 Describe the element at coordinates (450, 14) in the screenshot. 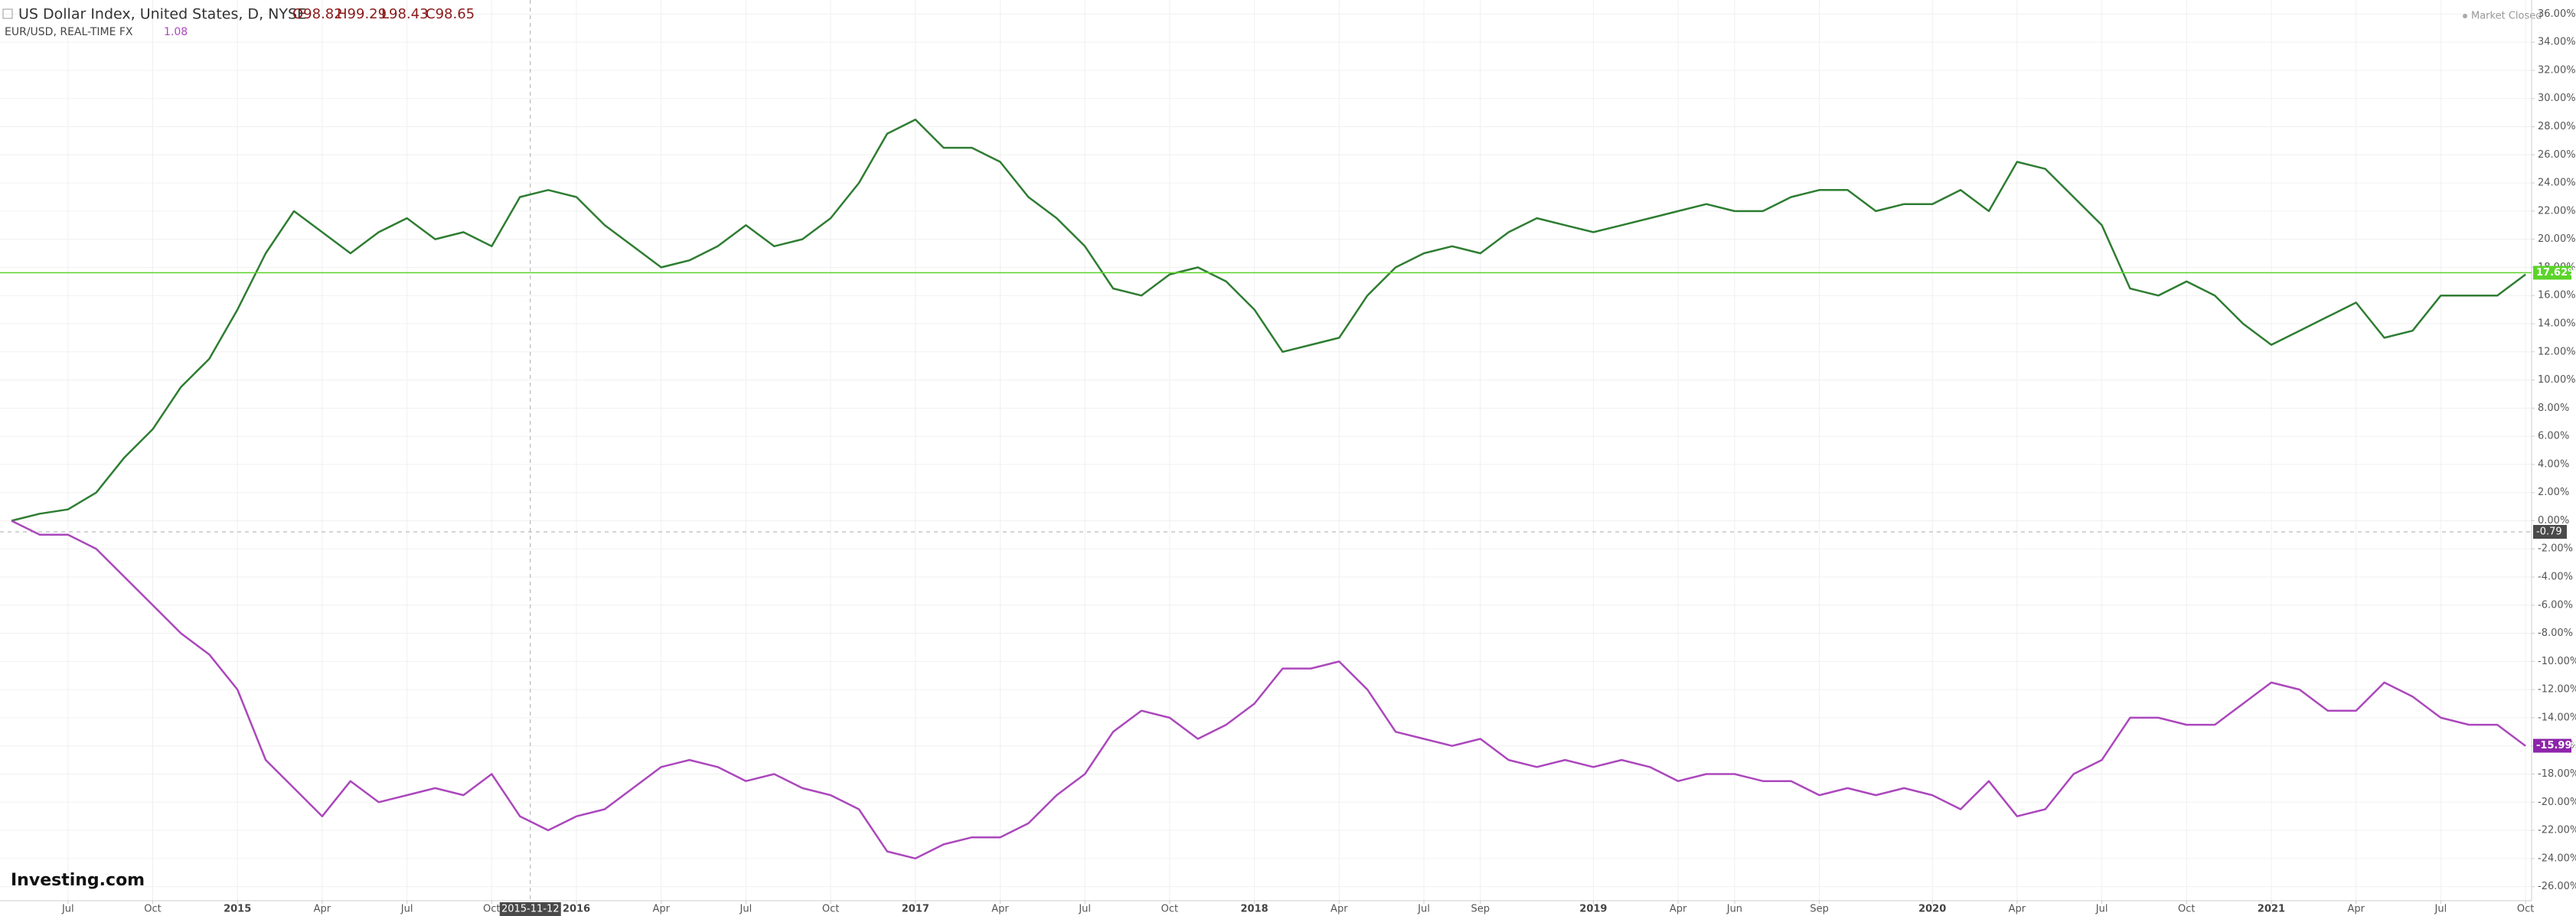

I see `ohlc-close: C98.65` at that location.